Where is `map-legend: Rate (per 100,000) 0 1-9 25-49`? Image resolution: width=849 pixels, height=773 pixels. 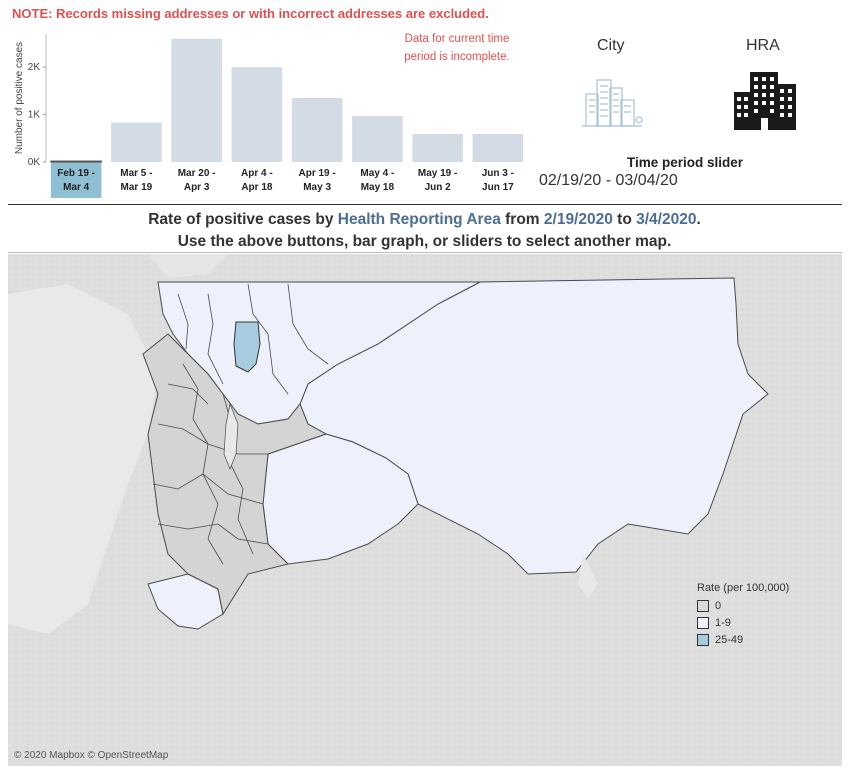 map-legend: Rate (per 100,000) 0 1-9 25-49 is located at coordinates (743, 615).